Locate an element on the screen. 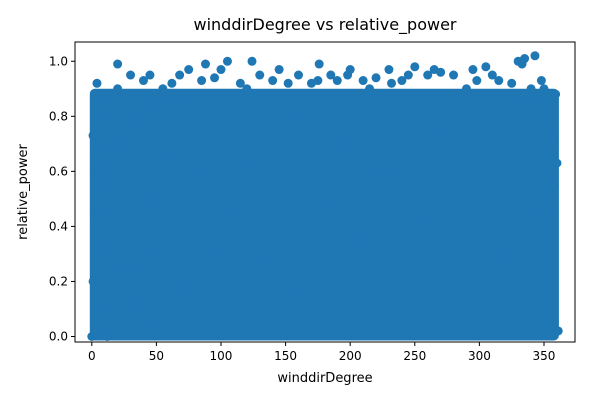  x-tick-label: 300 is located at coordinates (479, 356).